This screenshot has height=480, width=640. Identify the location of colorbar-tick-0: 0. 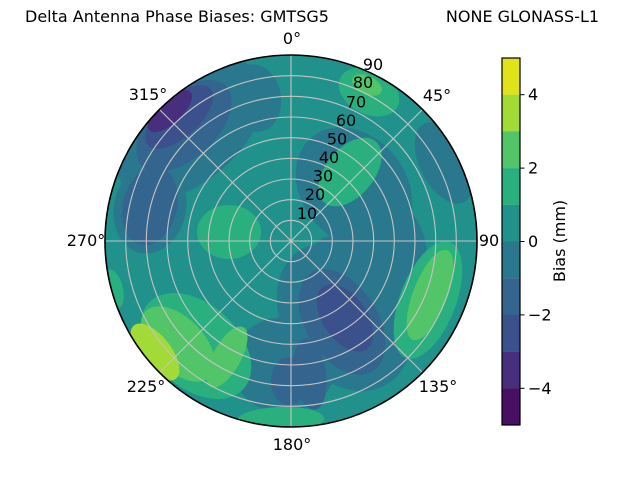
(533, 241).